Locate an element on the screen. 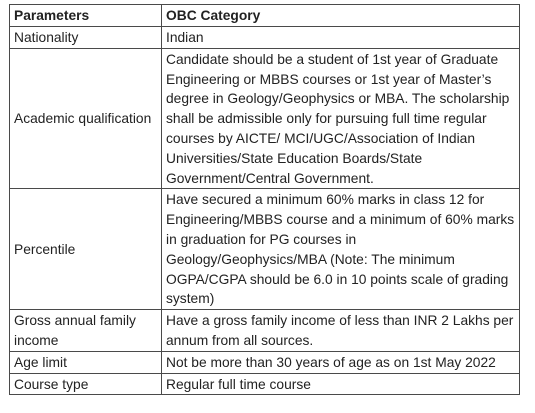  row-parameter-age-limit: Age limit is located at coordinates (85, 362).